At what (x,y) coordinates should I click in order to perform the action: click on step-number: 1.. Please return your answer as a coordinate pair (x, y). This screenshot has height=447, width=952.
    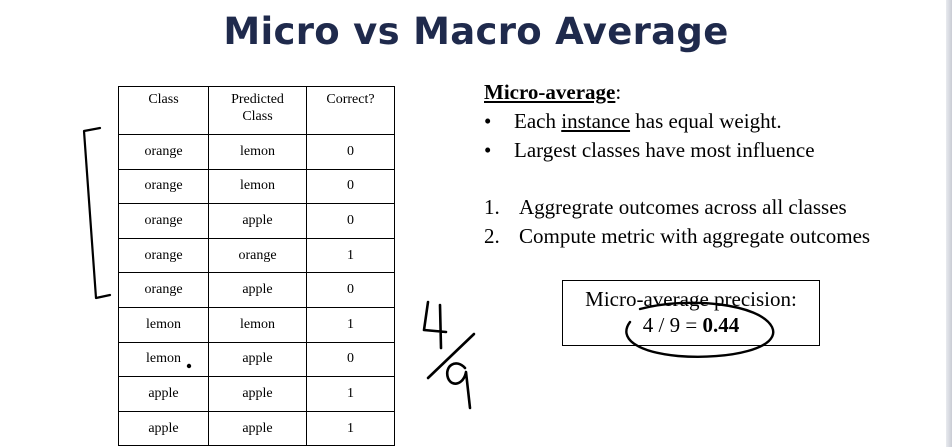
    Looking at the image, I should click on (492, 207).